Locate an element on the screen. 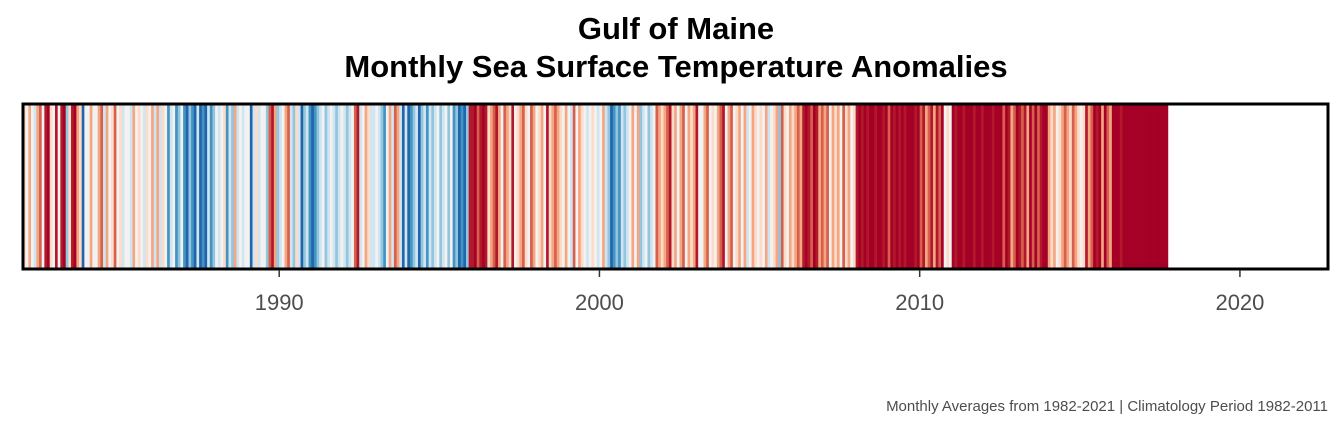 The image size is (1344, 432). x-tick-label: 2010 is located at coordinates (919, 302).